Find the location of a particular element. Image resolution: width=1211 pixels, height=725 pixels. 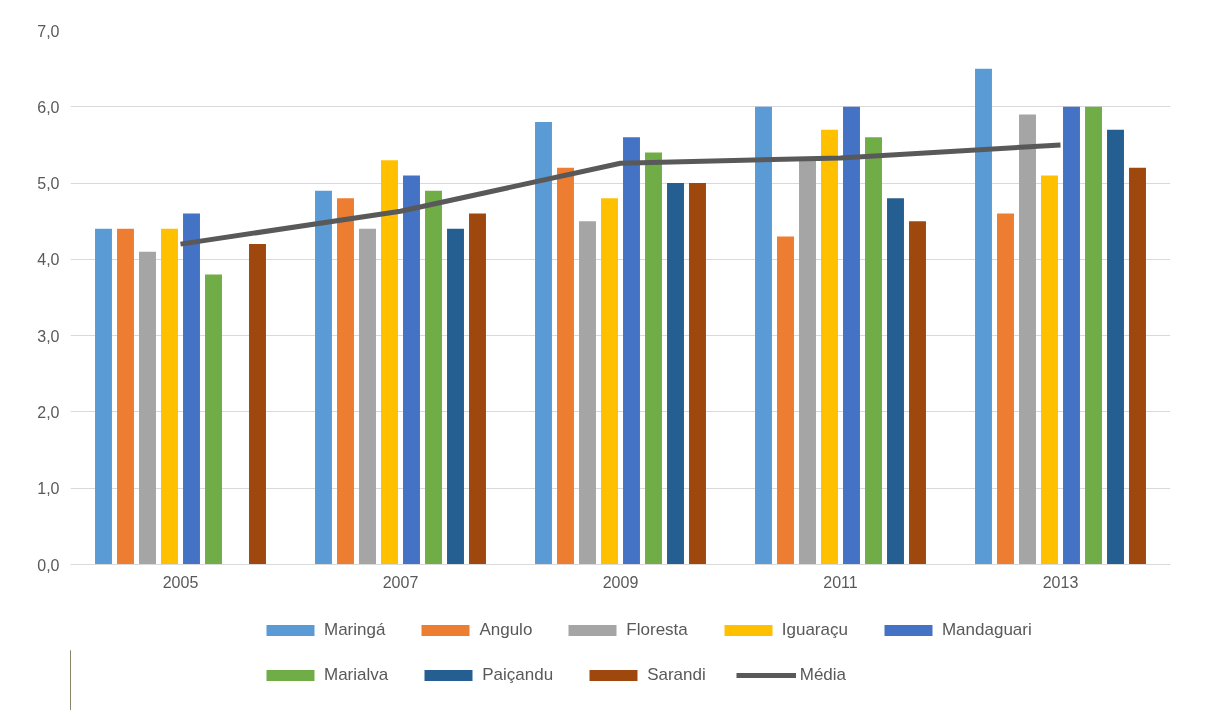

x-tick-label: 2009 is located at coordinates (620, 582).